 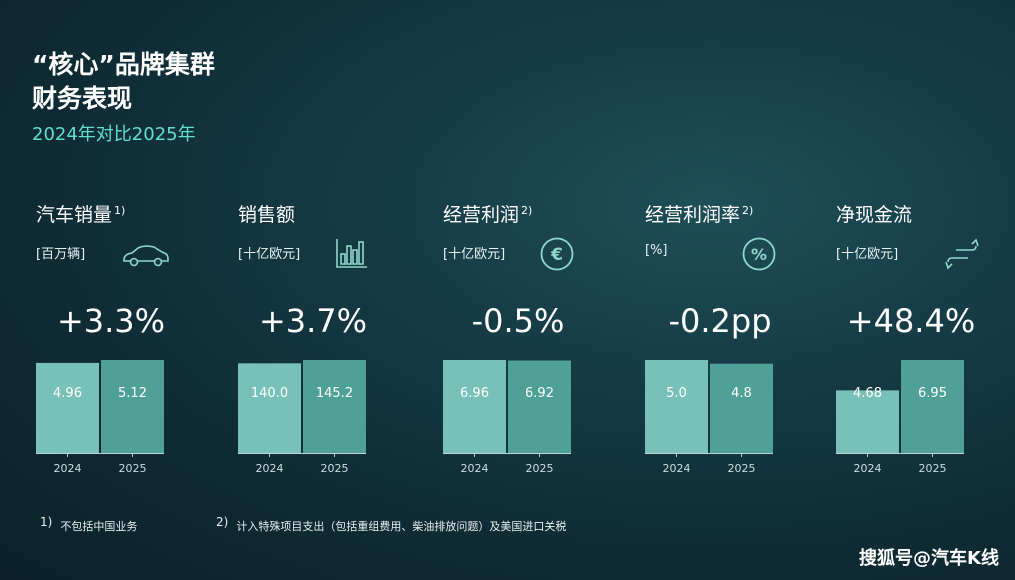 I want to click on metric-card-revenue: 销售额 [十亿欧元] +3.7% 140.0 2024 145.2 2025, so click(x=323, y=340).